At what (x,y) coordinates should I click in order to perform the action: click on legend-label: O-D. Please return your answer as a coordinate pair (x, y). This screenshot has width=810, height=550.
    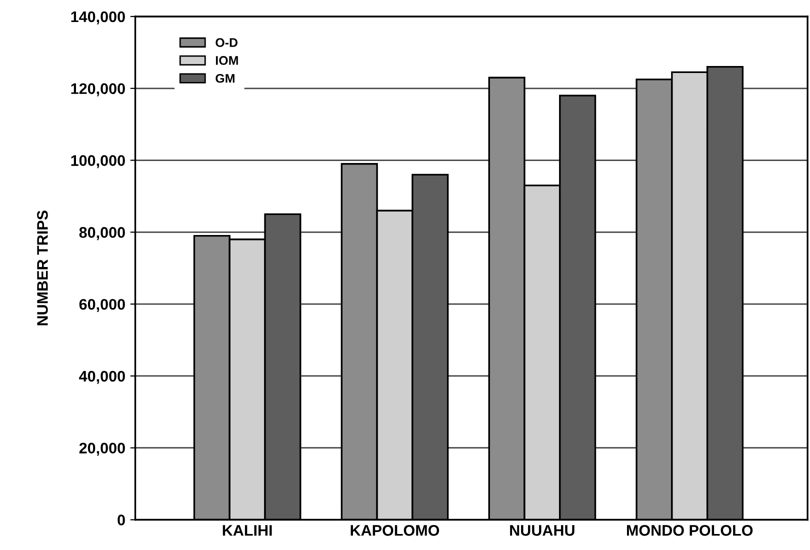
    Looking at the image, I should click on (227, 42).